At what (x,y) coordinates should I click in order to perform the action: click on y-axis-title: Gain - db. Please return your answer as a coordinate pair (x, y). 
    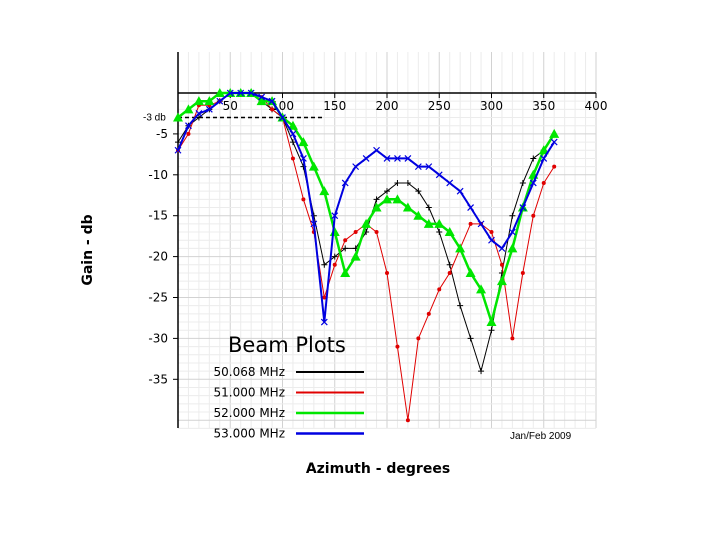
    Looking at the image, I should click on (88, 249).